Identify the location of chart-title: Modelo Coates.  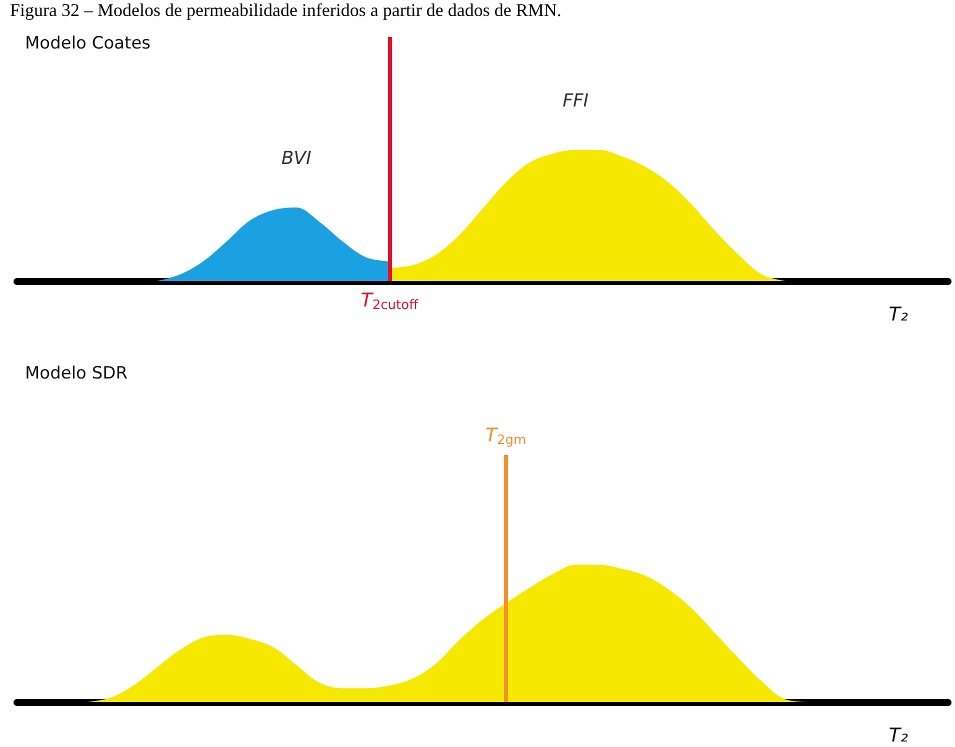
(88, 44).